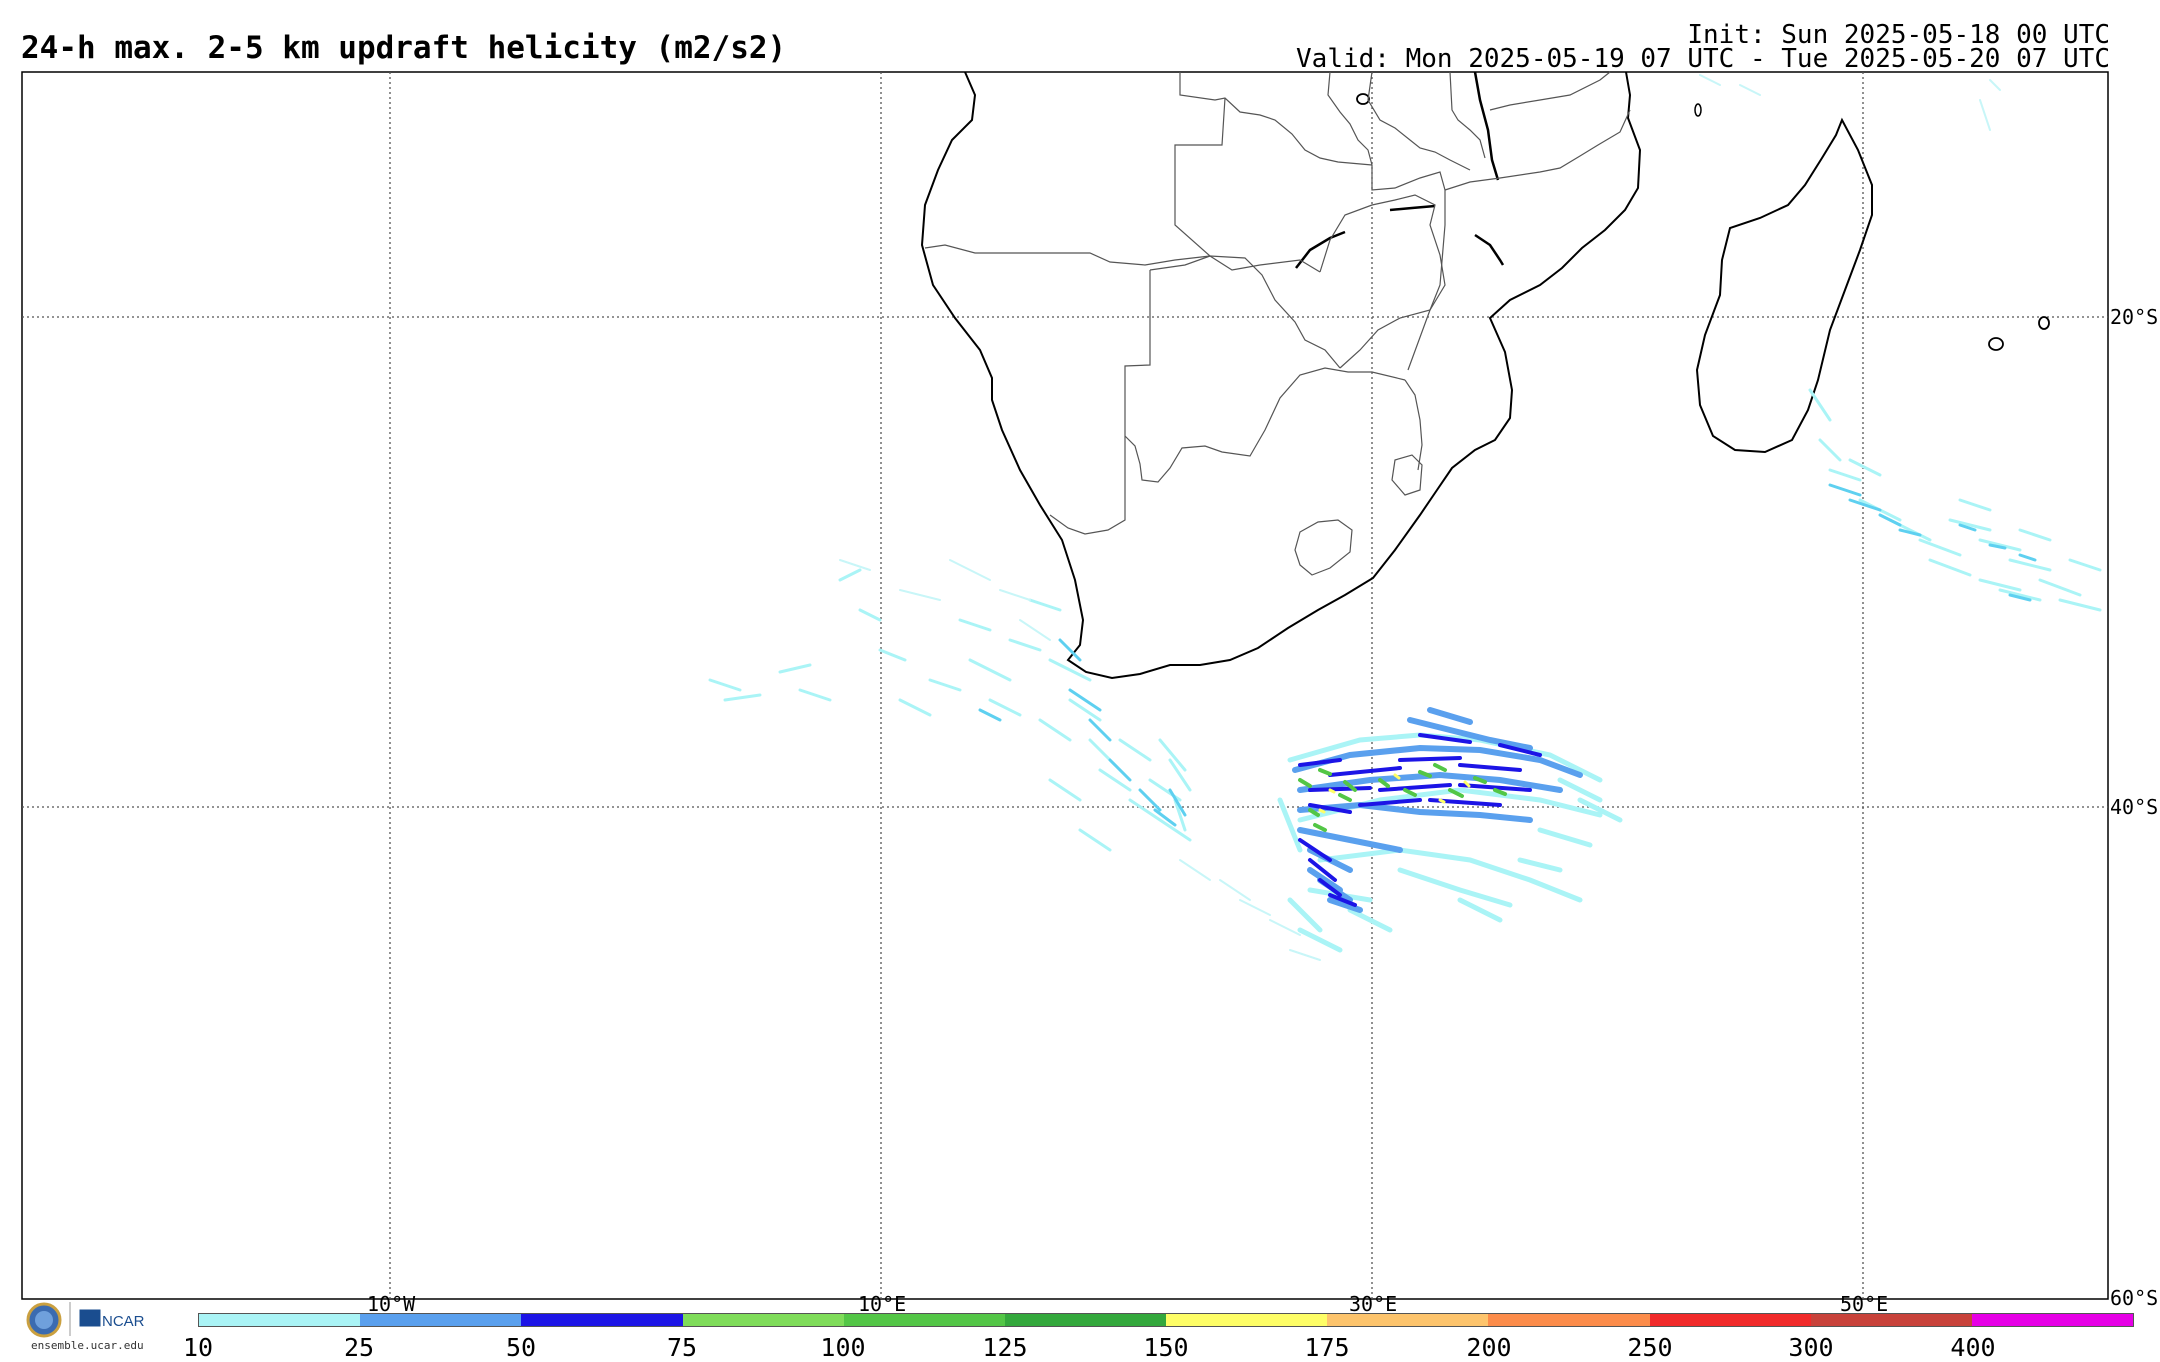 The image size is (2160, 1362). What do you see at coordinates (1407, 475) in the screenshot?
I see `eswatini-border` at bounding box center [1407, 475].